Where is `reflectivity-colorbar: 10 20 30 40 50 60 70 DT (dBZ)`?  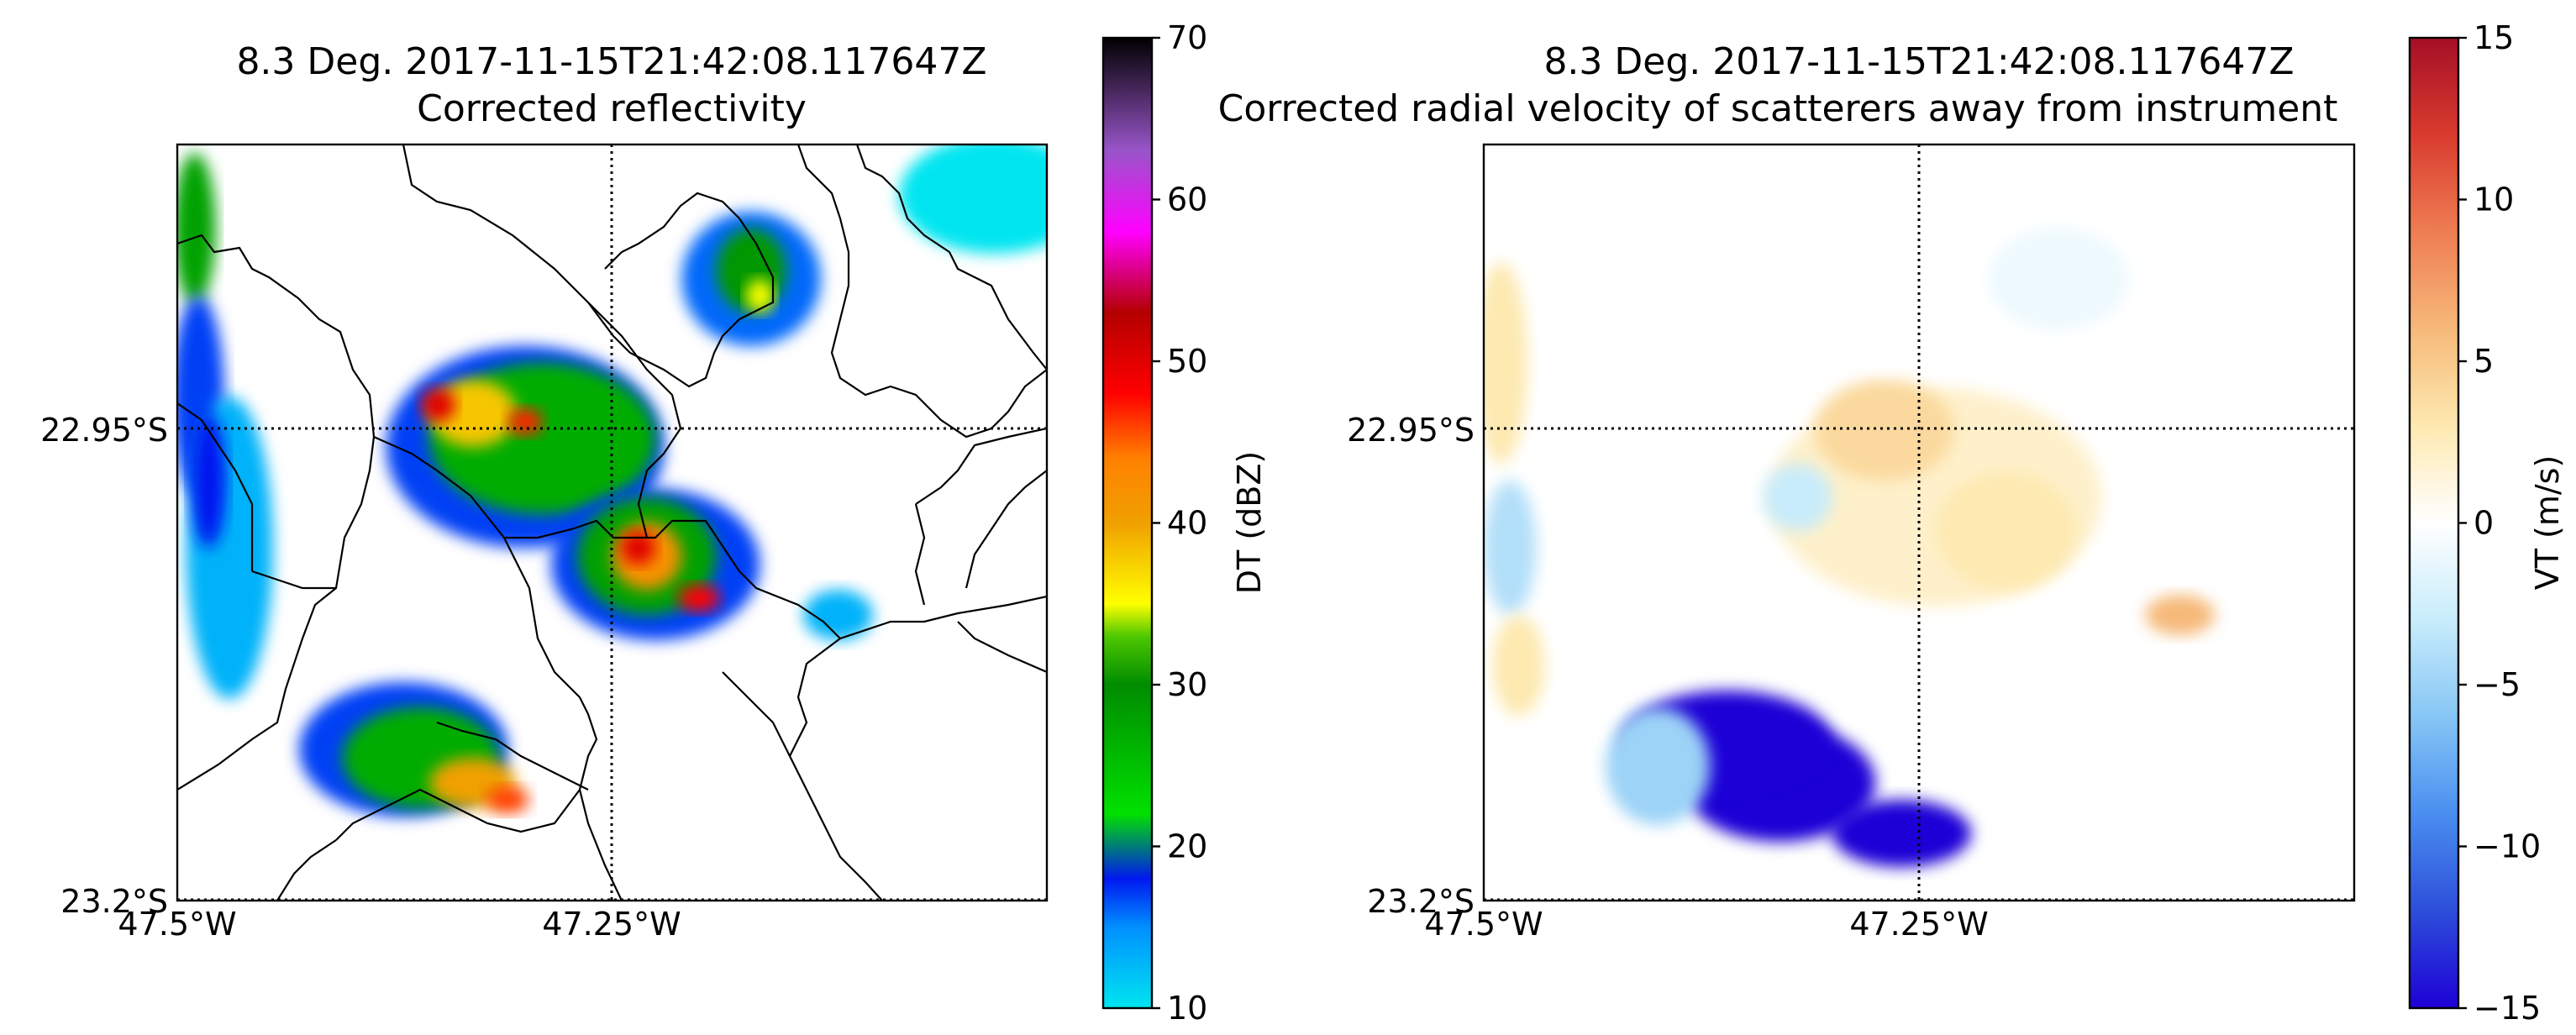
reflectivity-colorbar: 10 20 30 40 50 60 70 DT (dBZ) is located at coordinates (1184, 523).